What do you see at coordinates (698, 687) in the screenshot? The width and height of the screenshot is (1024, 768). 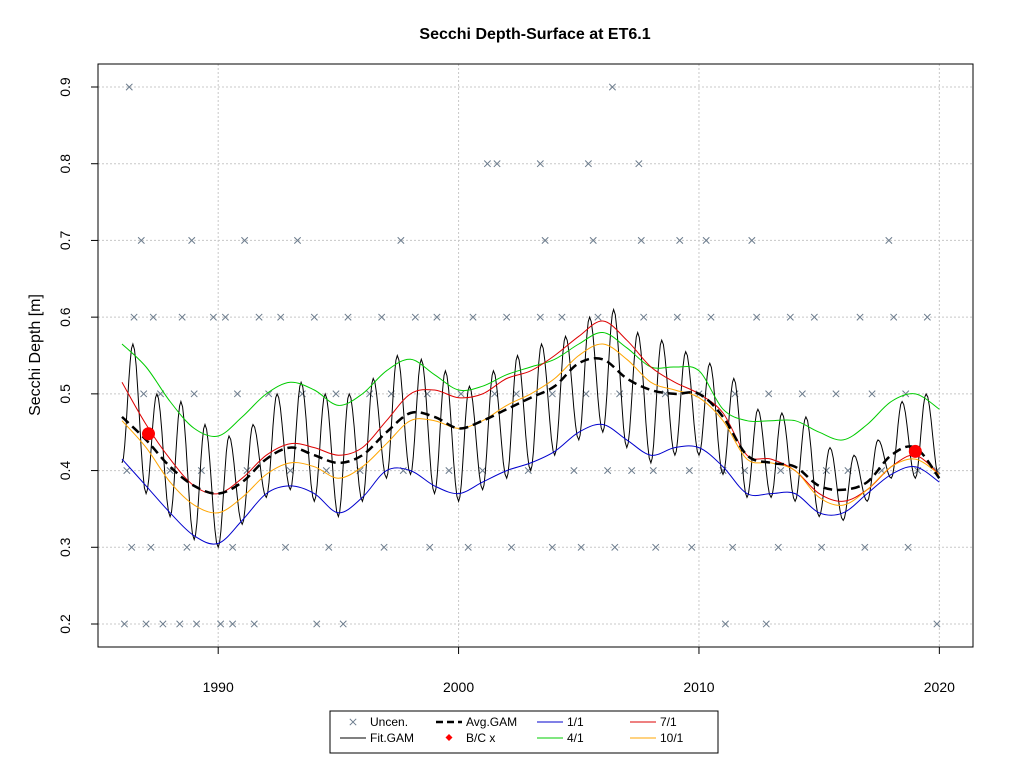 I see `x-tick-label: 2010` at bounding box center [698, 687].